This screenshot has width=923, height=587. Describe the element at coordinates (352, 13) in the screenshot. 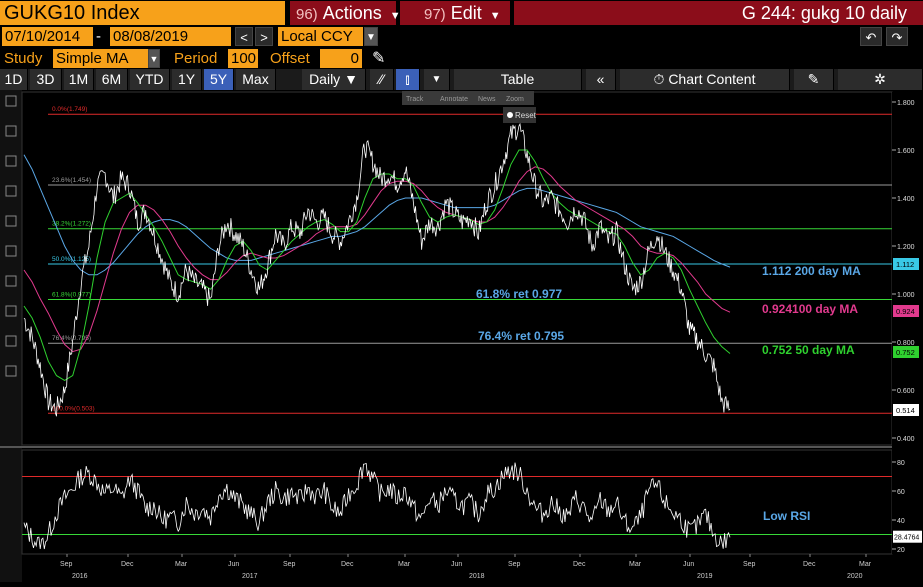

I see `actions-label: Actions` at that location.